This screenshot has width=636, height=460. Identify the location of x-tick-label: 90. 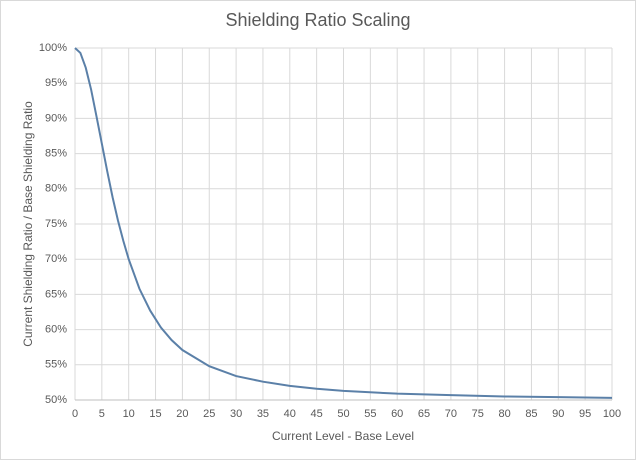
(558, 414).